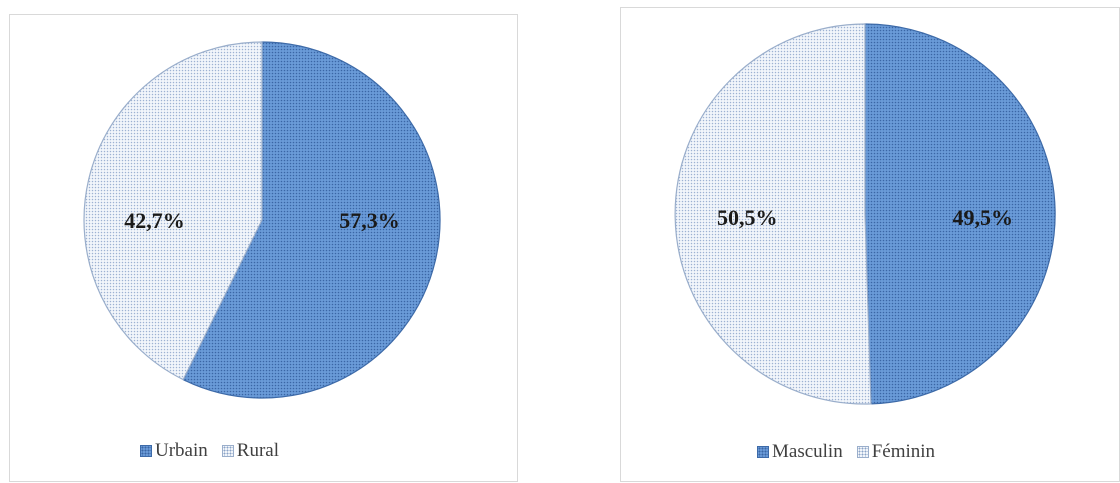 The height and width of the screenshot is (483, 1120). I want to click on legend-item-masculin: Masculin, so click(800, 452).